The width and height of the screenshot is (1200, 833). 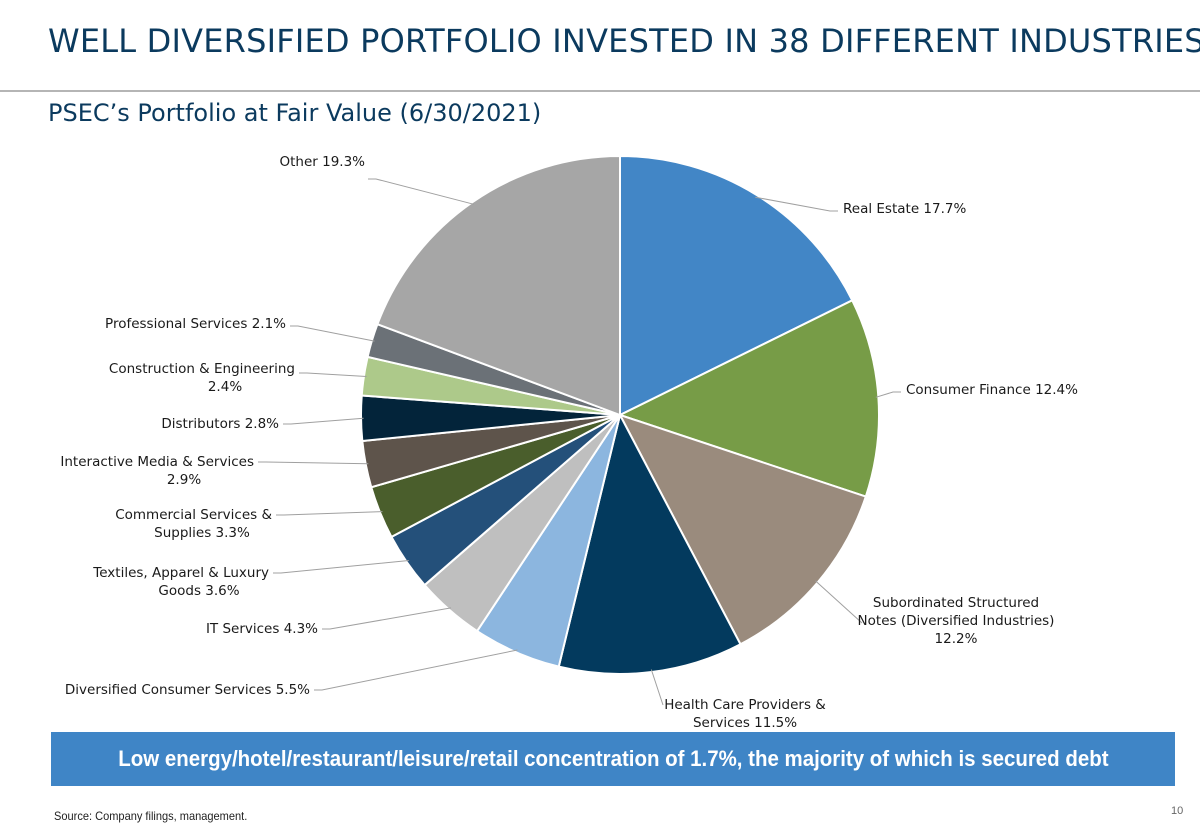 I want to click on leader-line-other, so click(x=421, y=191).